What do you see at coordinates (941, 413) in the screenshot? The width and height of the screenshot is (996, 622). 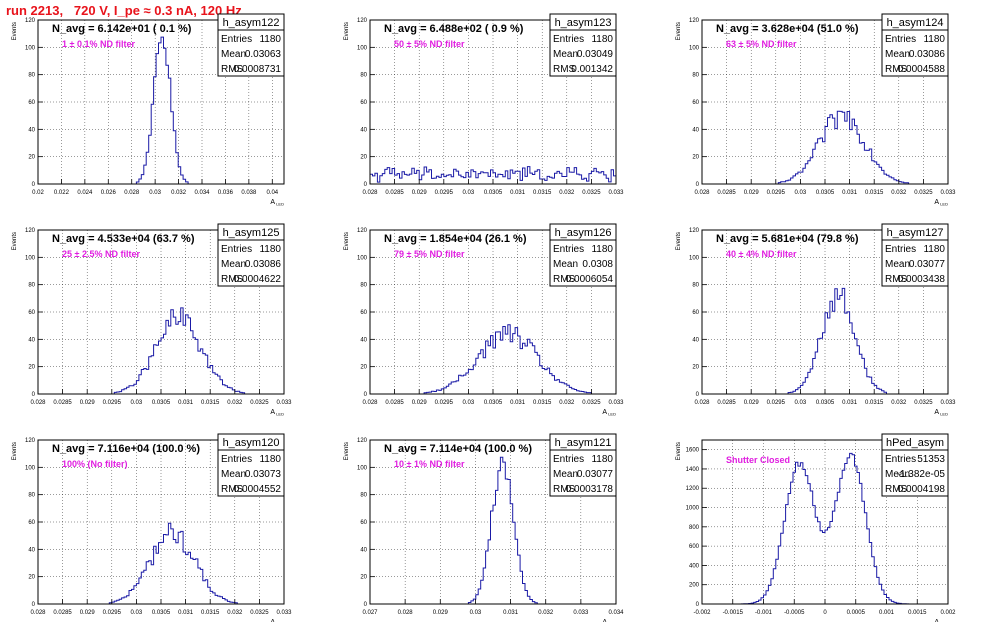 I see `x-axis-label: A LED` at bounding box center [941, 413].